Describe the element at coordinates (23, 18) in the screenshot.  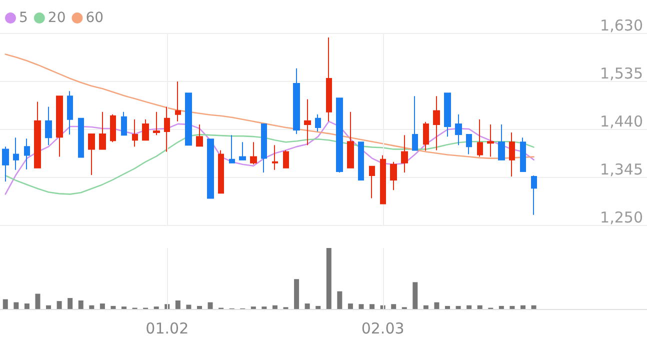
I see `legend-label: 5` at that location.